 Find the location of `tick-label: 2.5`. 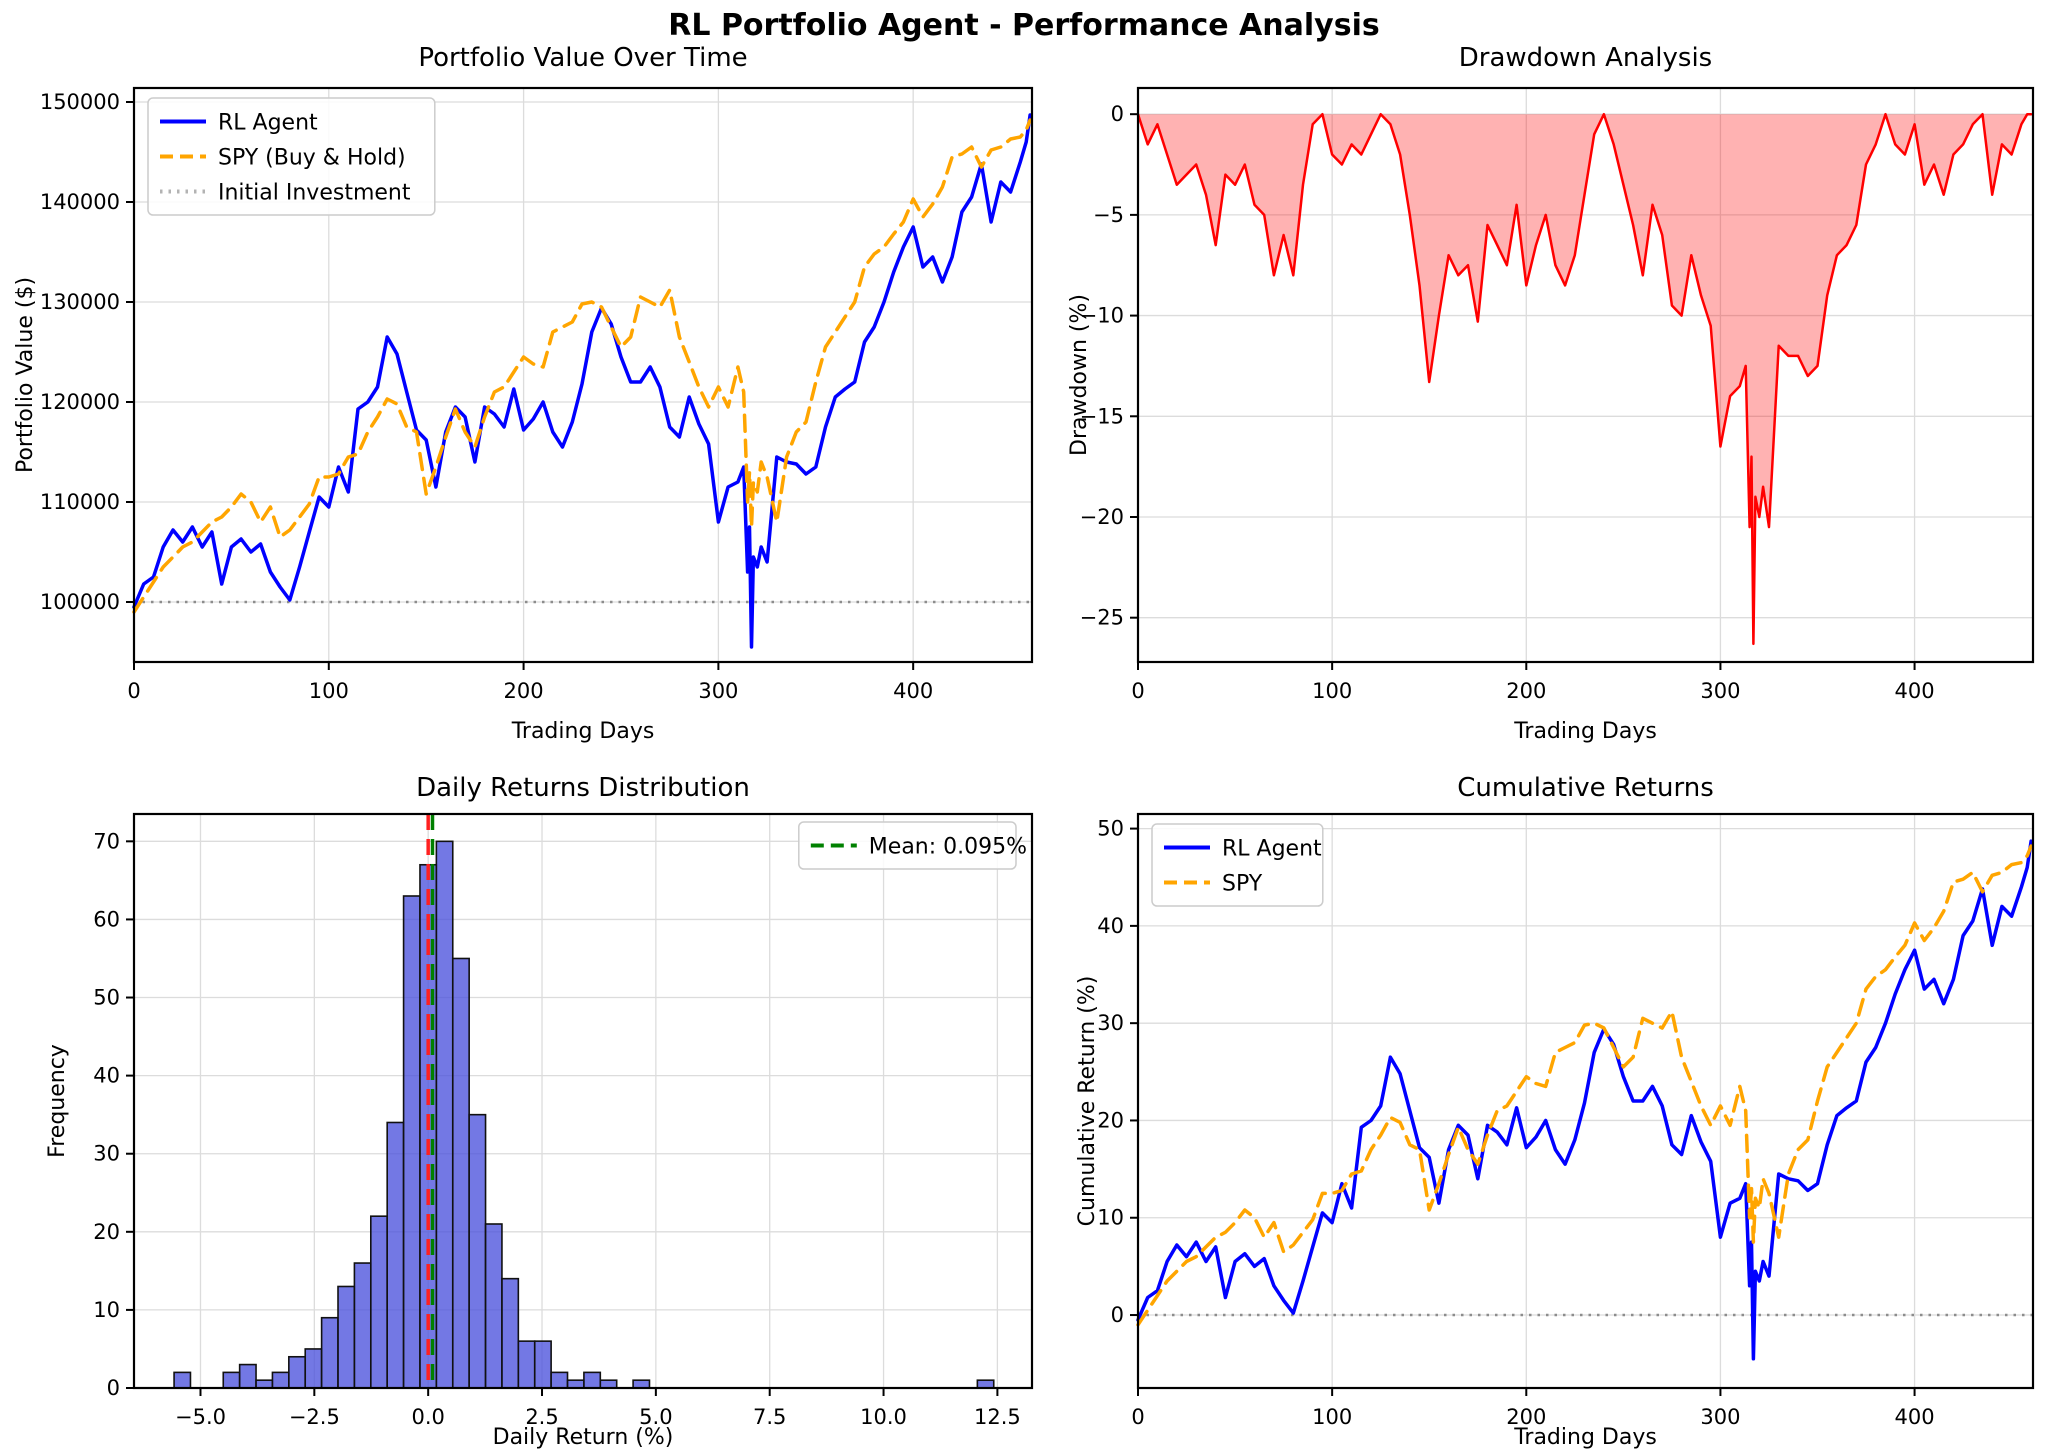

tick-label: 2.5 is located at coordinates (541, 1417).